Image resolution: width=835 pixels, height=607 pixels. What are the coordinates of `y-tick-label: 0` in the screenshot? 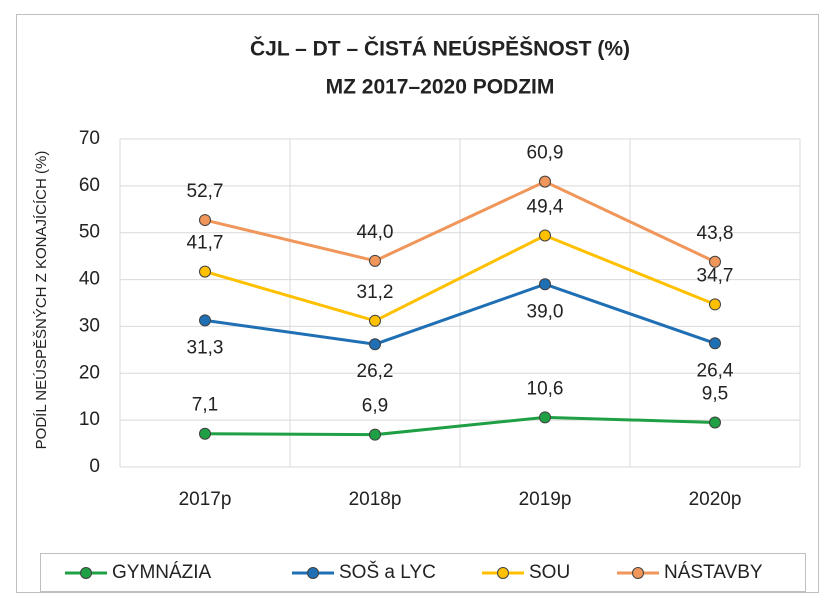 It's located at (94, 466).